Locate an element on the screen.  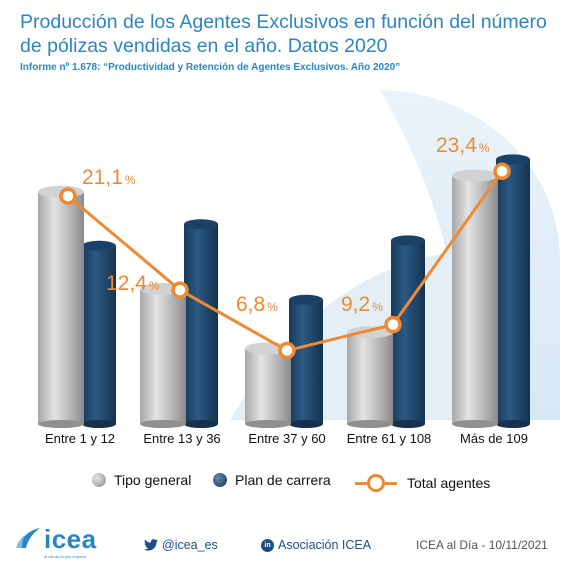
source-date: ICEA al Día - 10/11/2021 is located at coordinates (482, 545).